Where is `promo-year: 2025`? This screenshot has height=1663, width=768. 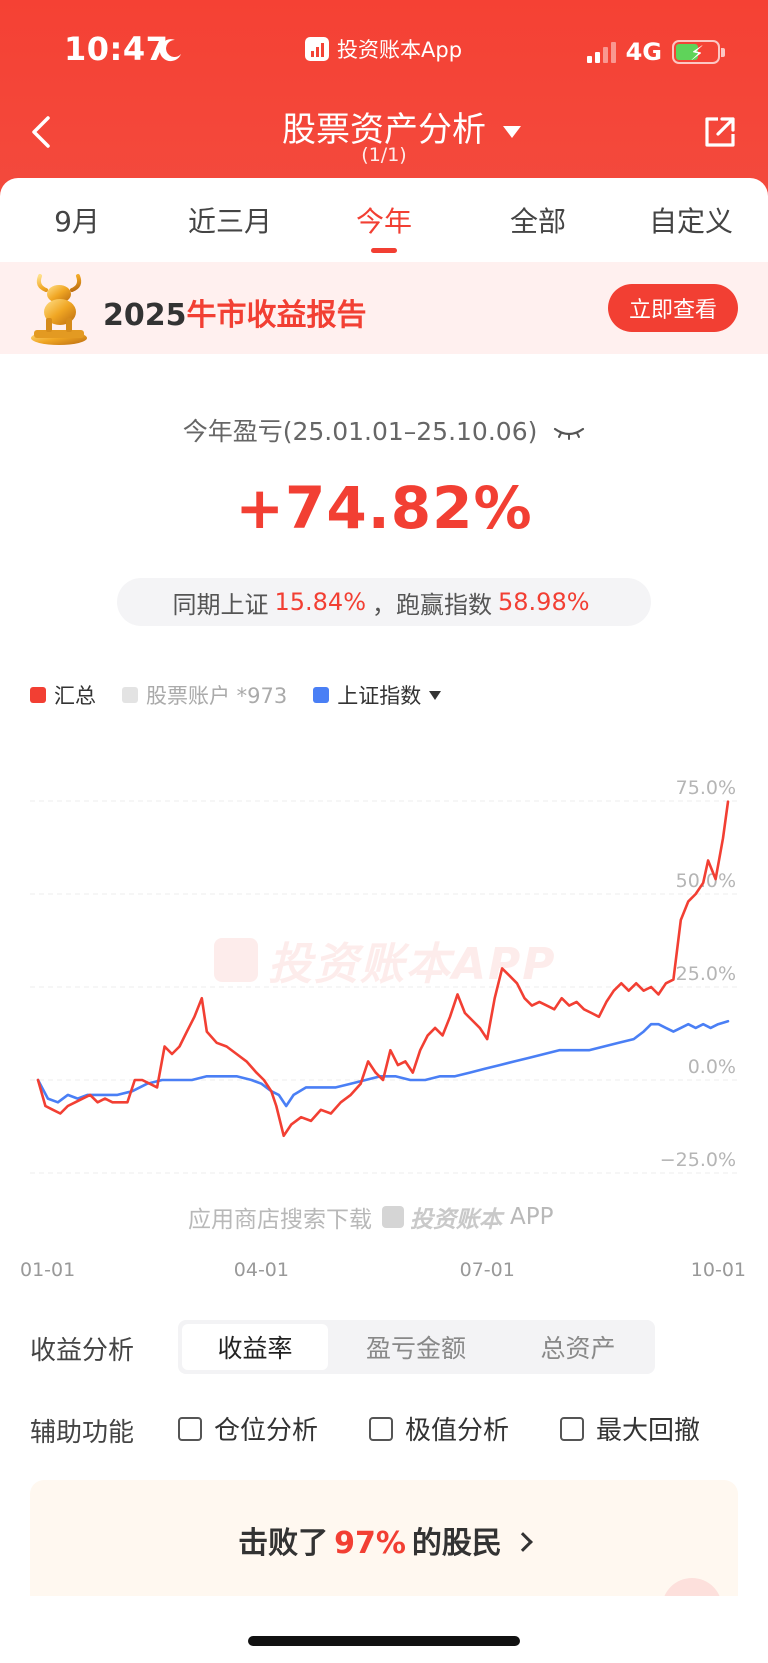
promo-year: 2025 is located at coordinates (145, 315).